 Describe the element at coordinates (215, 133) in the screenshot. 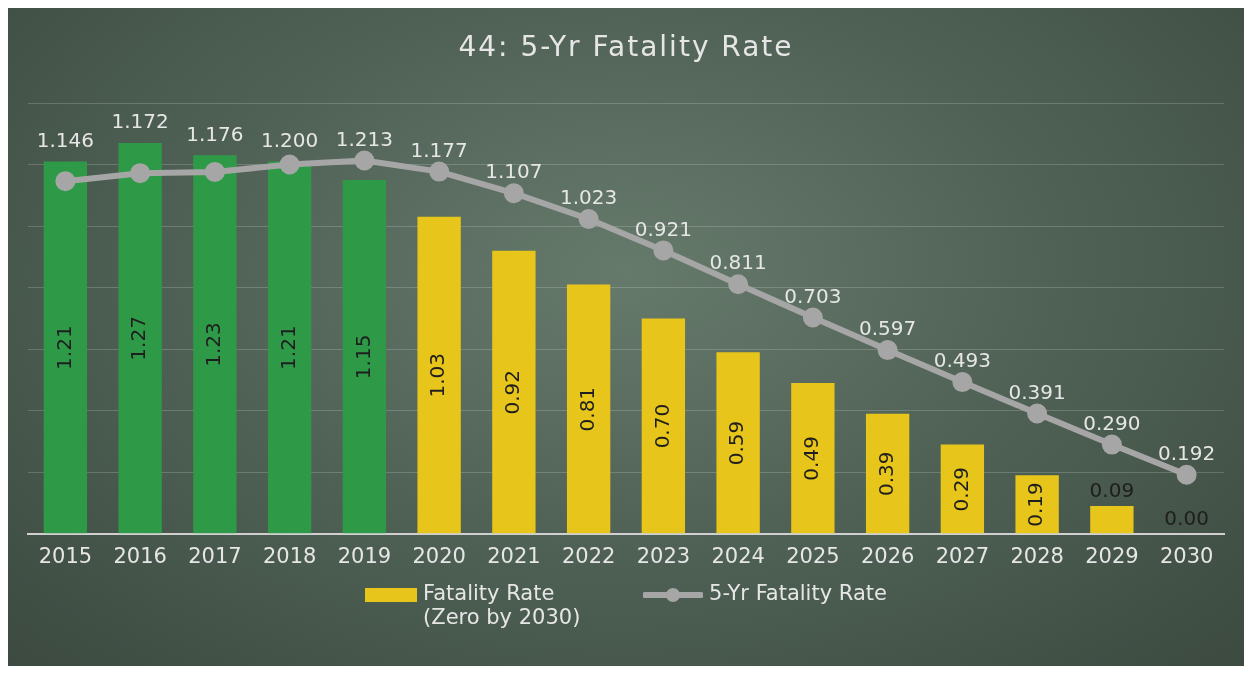

I see `data-label: 1.176` at that location.